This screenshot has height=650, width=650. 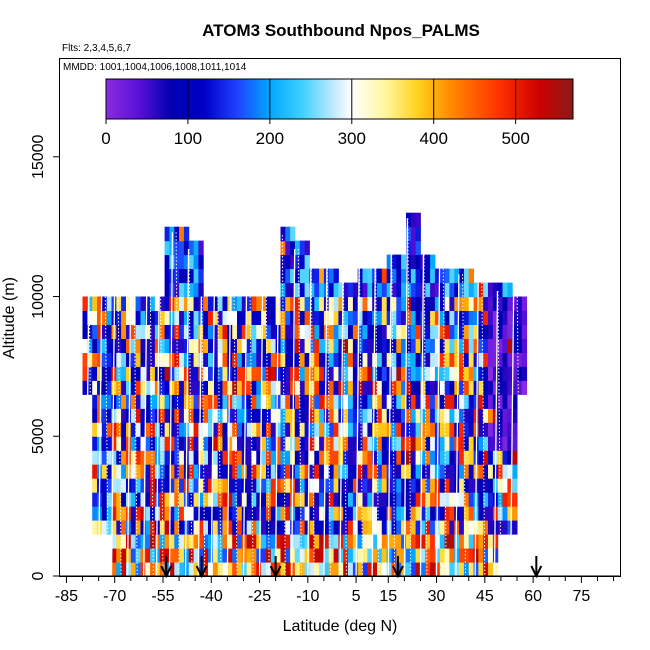 What do you see at coordinates (166, 572) in the screenshot?
I see `arrow-head` at bounding box center [166, 572].